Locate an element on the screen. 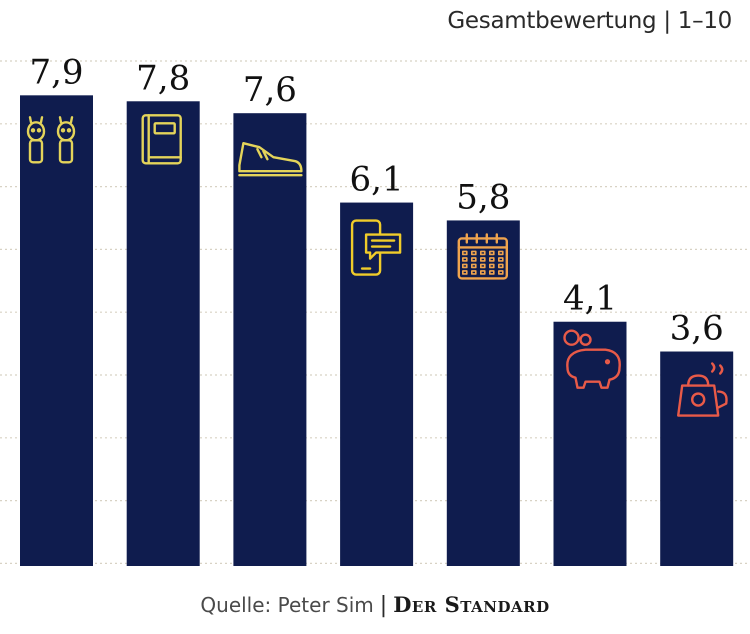  chart-title: Gesamtbewertung | 1–10 is located at coordinates (589, 21).